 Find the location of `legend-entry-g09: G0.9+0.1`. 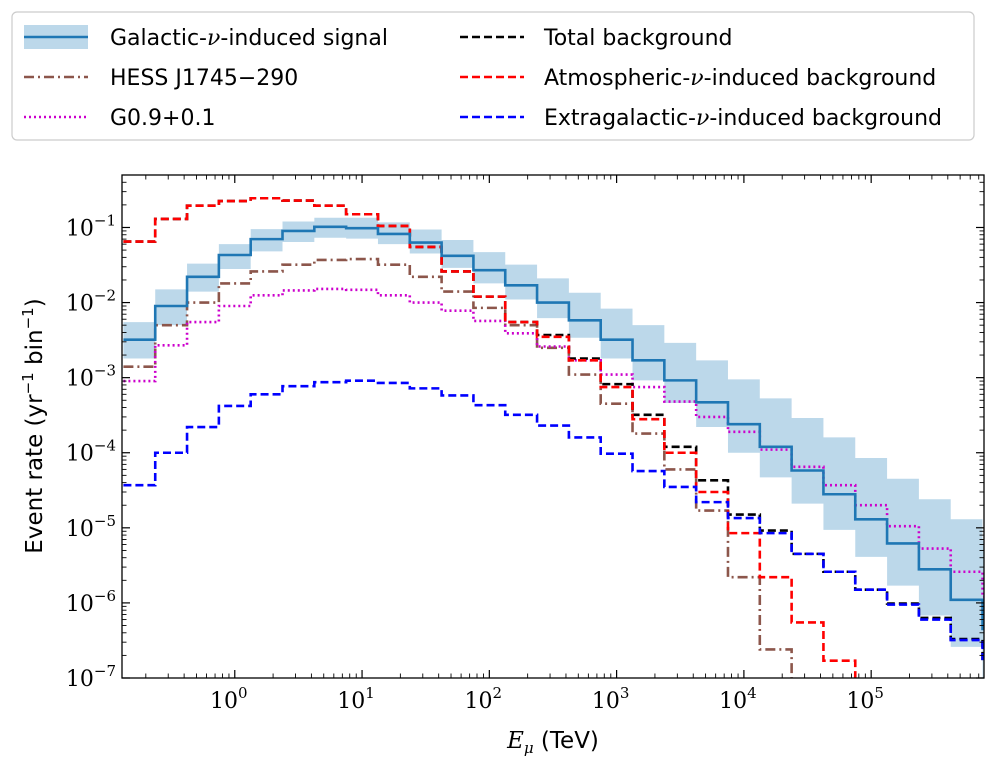

legend-entry-g09: G0.9+0.1 is located at coordinates (119, 118).